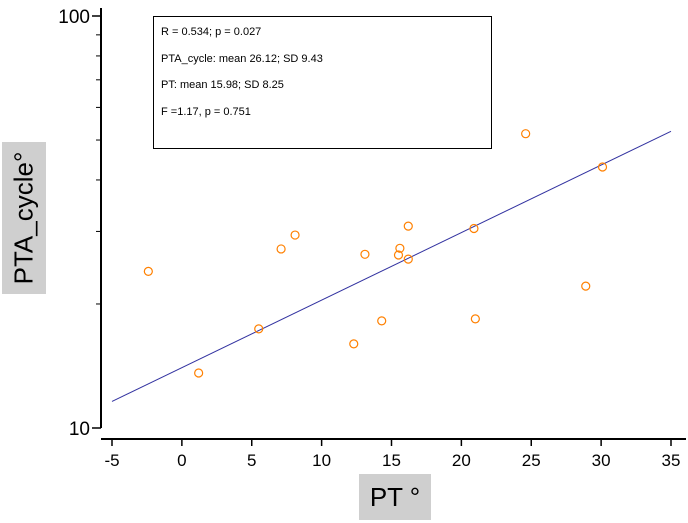 This screenshot has height=523, width=688. I want to click on x-tick-label: 15, so click(391, 460).